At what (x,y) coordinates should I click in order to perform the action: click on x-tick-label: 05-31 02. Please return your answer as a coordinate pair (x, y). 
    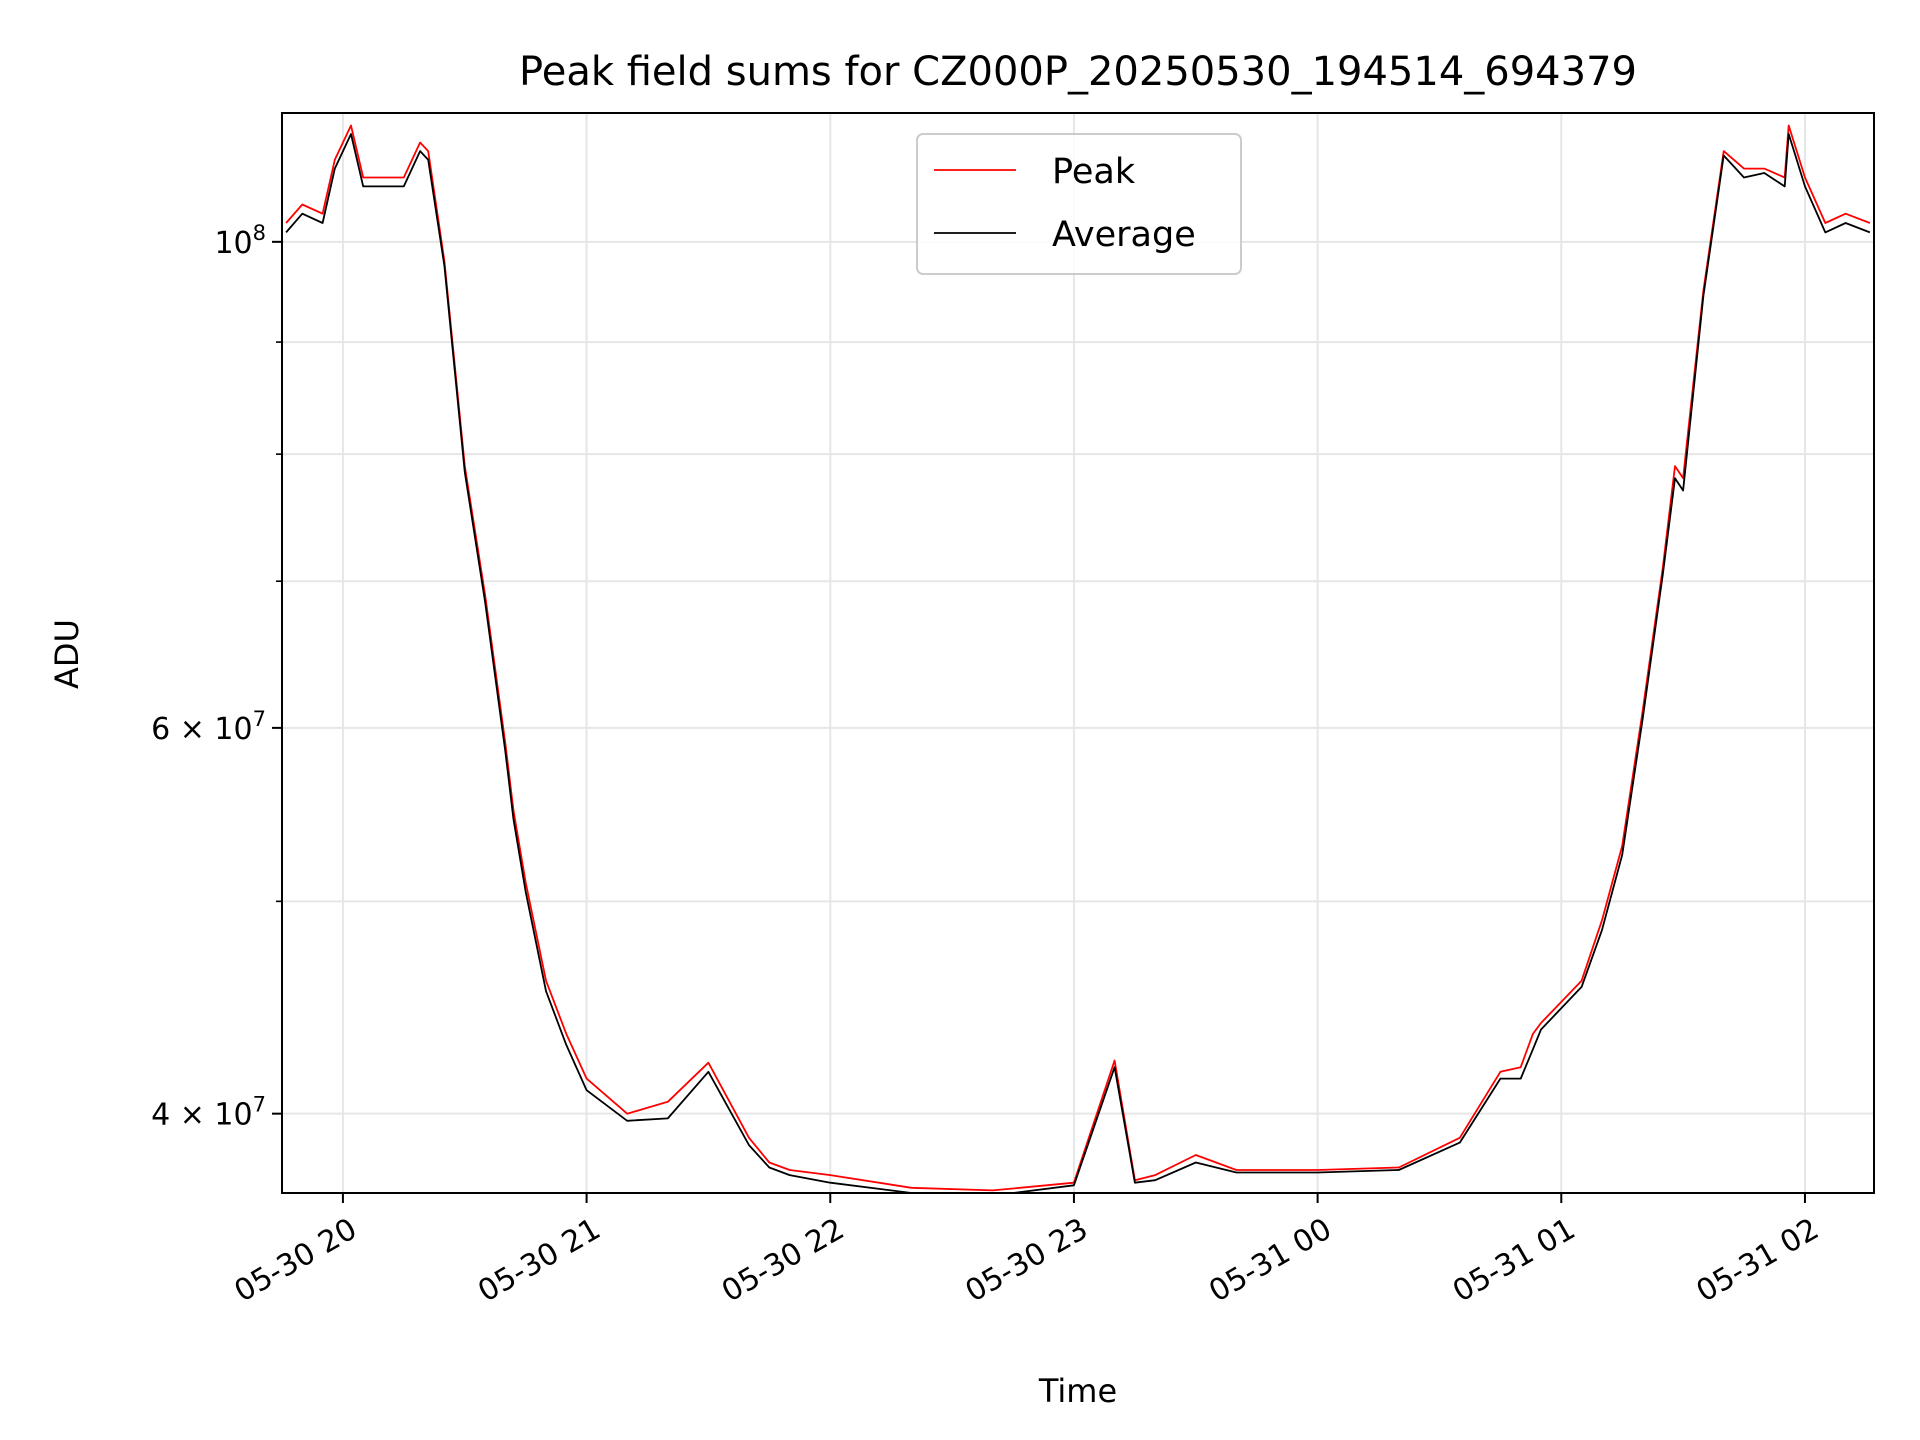
    Looking at the image, I should click on (1758, 1261).